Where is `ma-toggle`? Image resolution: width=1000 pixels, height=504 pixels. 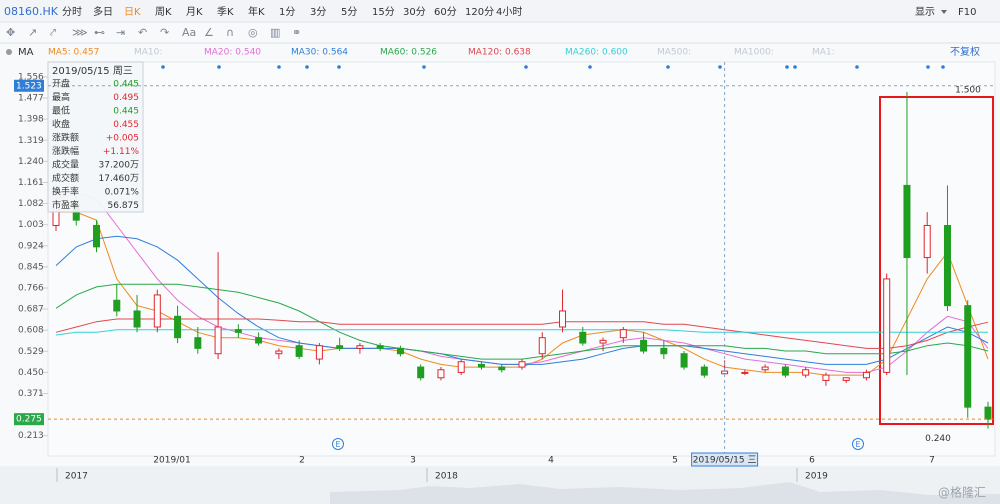
ma-toggle is located at coordinates (9, 52).